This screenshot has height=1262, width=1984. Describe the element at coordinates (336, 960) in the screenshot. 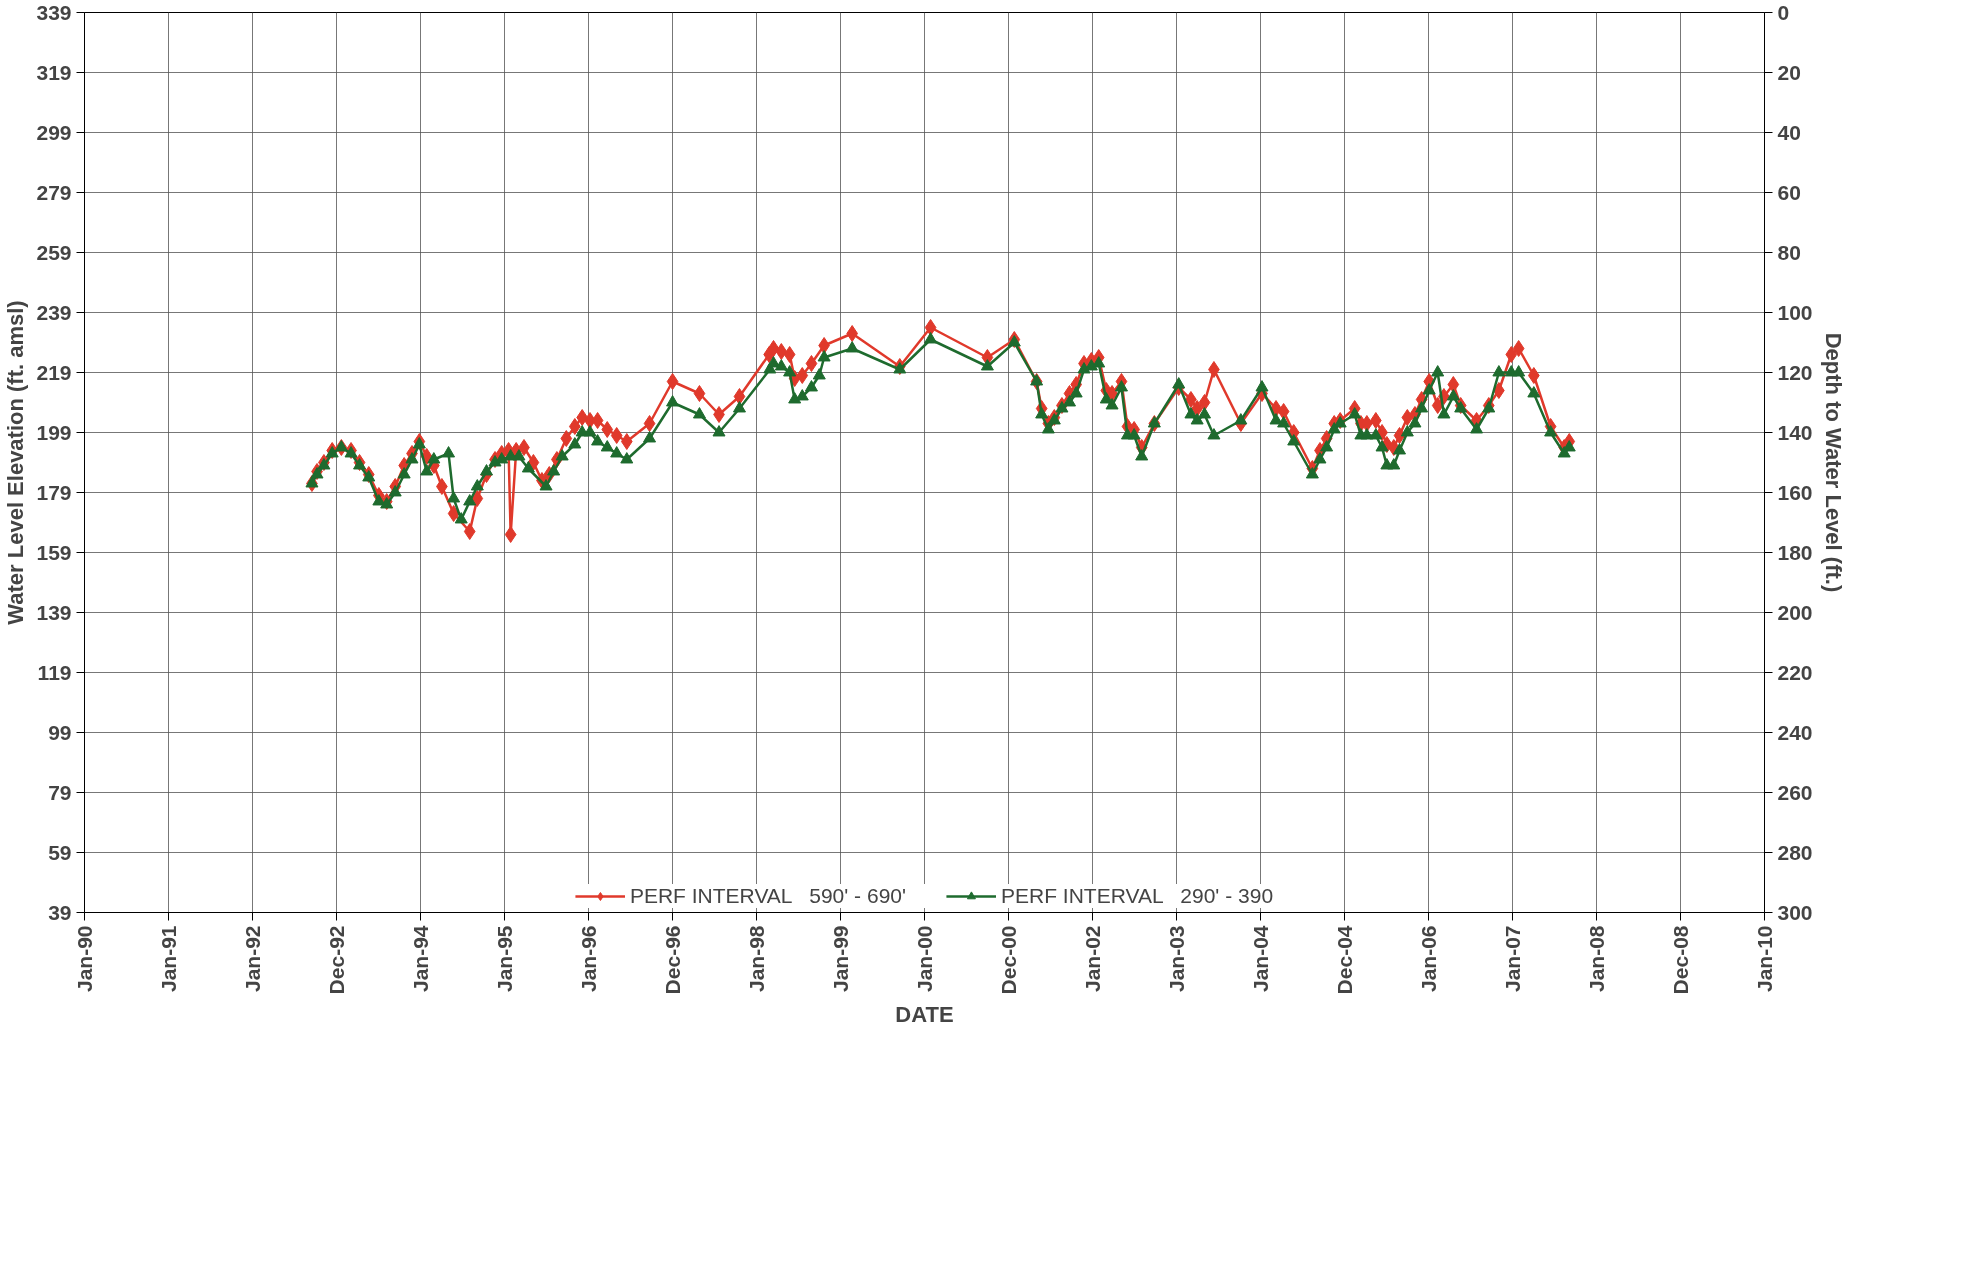

I see `x-tick-label: Dec-92` at that location.